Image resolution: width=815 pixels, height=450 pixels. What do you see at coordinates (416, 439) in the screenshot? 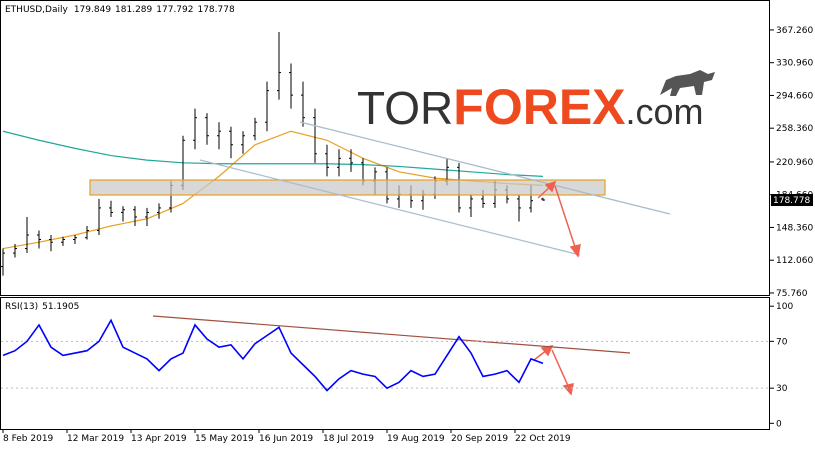
I see `x-tick-label: 19 Aug 2019` at bounding box center [416, 439].